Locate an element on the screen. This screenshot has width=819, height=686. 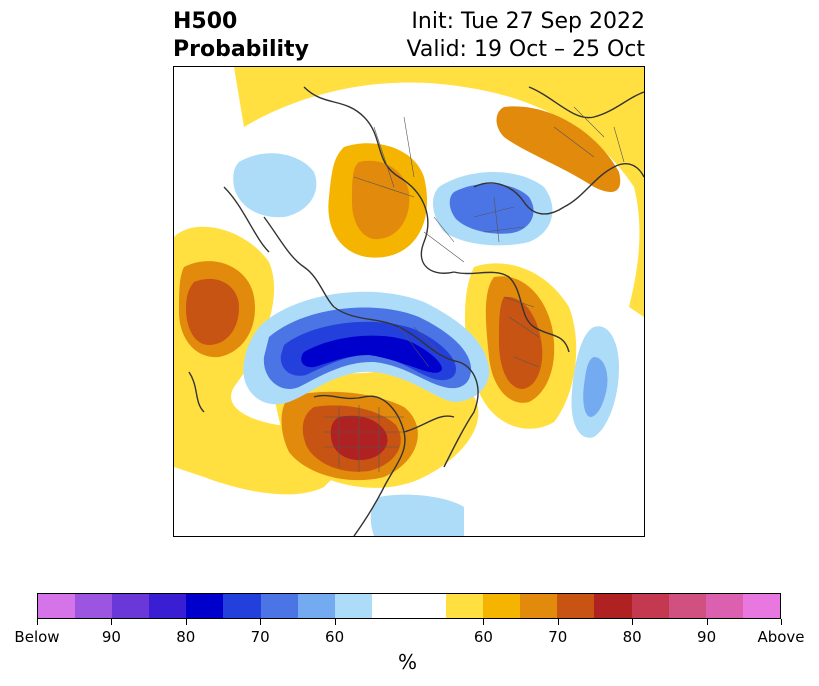
anomaly-above-70-top is located at coordinates (558, 149).